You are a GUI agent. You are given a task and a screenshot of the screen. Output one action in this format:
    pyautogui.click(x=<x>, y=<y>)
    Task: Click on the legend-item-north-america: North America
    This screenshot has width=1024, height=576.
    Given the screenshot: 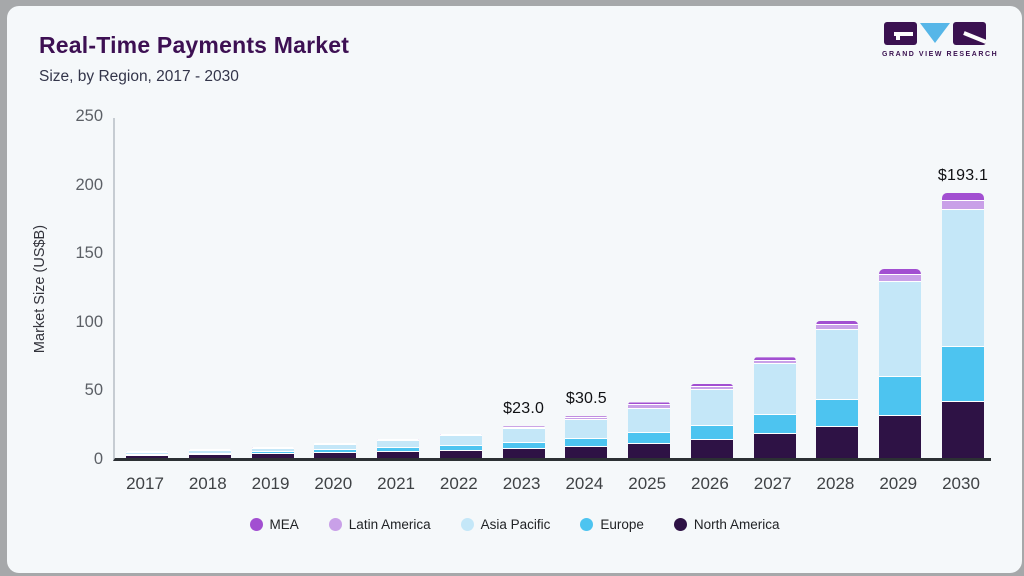 What is the action you would take?
    pyautogui.click(x=726, y=524)
    